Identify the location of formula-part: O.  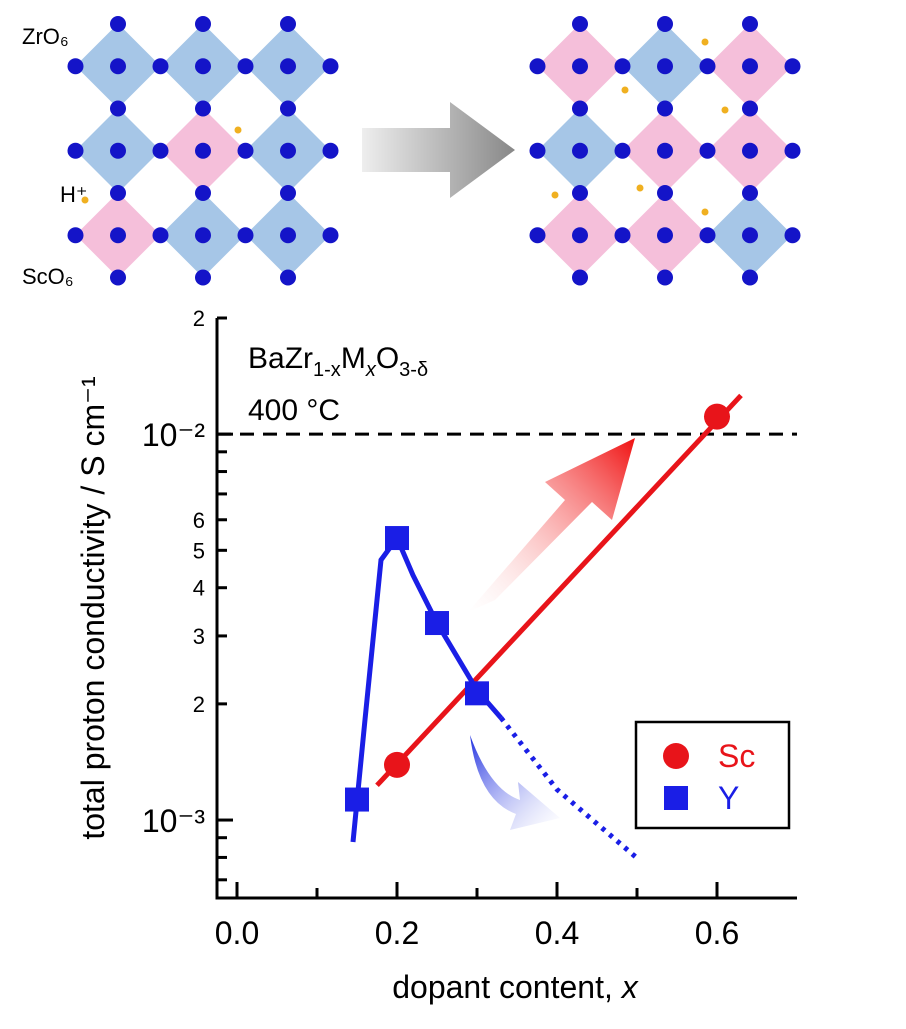
(387, 358).